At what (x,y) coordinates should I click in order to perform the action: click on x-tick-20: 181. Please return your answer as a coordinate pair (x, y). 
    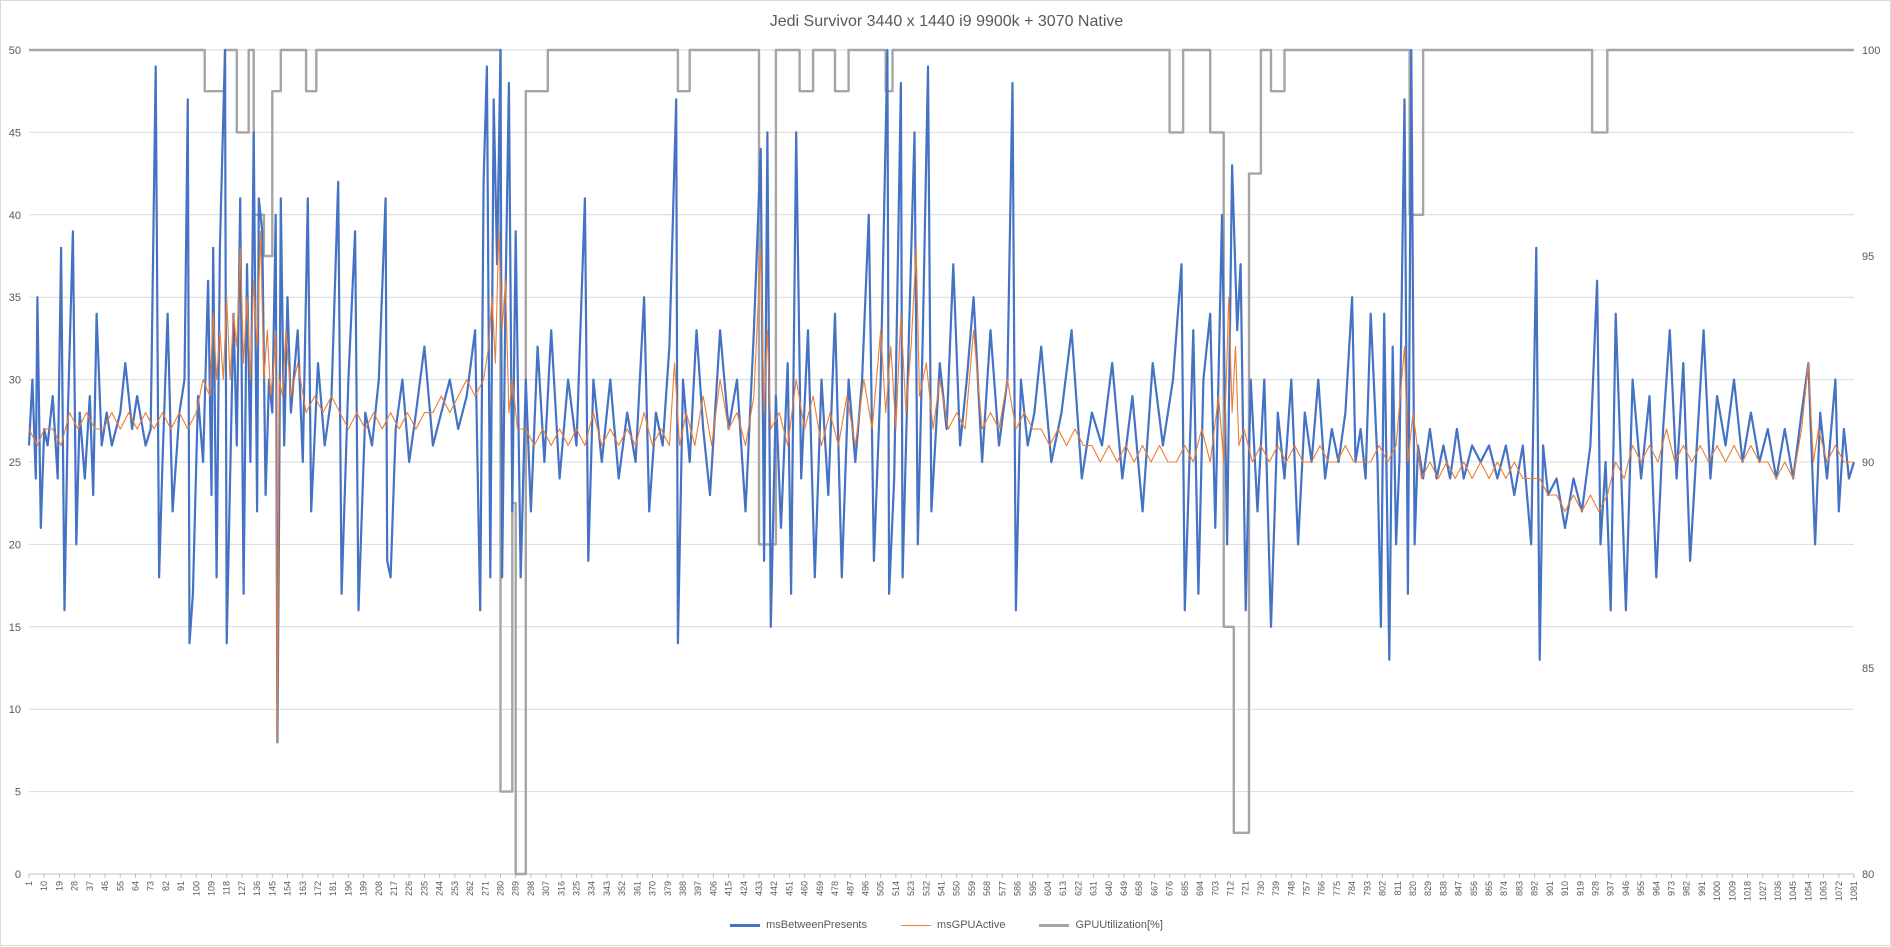
    Looking at the image, I should click on (333, 888).